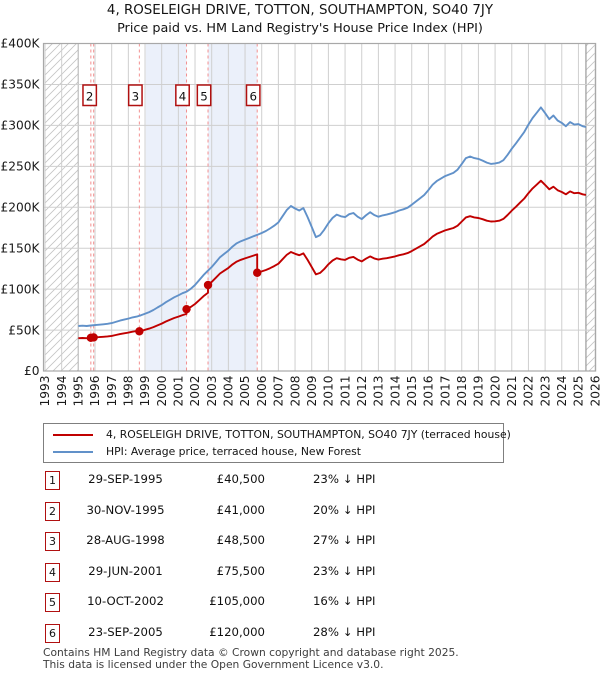 The image size is (600, 680). Describe the element at coordinates (20, 126) in the screenshot. I see `svg-text: £300K` at that location.